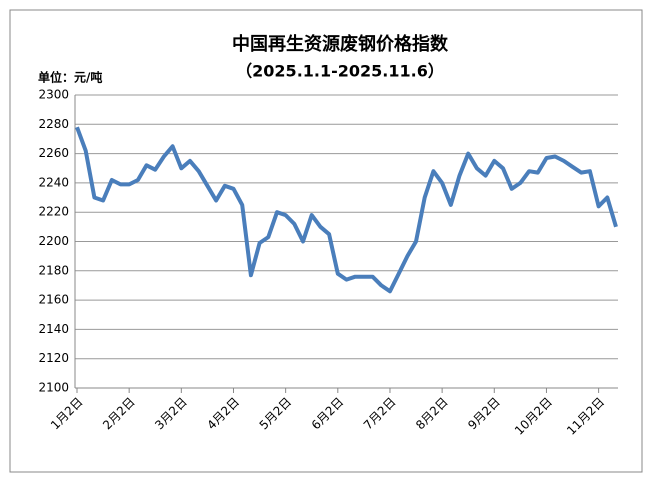  What do you see at coordinates (53, 300) in the screenshot?
I see `y-tick-label: 2160` at bounding box center [53, 300].